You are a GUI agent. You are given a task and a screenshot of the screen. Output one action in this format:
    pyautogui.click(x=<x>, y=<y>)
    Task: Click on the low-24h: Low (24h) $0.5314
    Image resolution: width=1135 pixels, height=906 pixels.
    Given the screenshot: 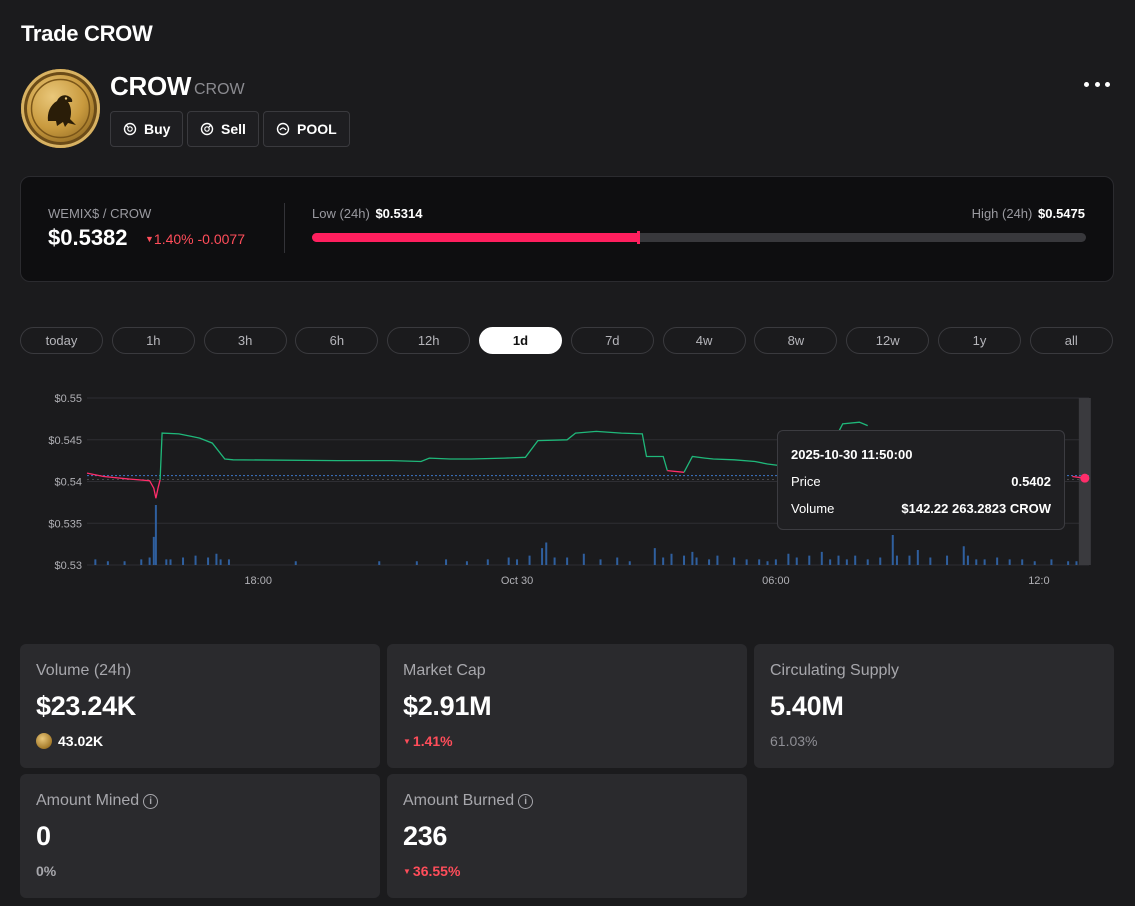 What is the action you would take?
    pyautogui.click(x=367, y=213)
    